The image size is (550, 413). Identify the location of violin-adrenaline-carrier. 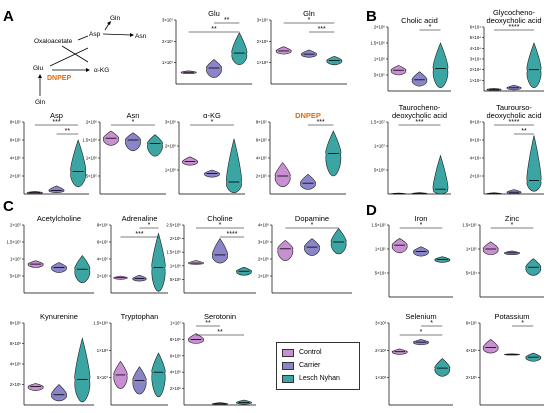
(139, 278).